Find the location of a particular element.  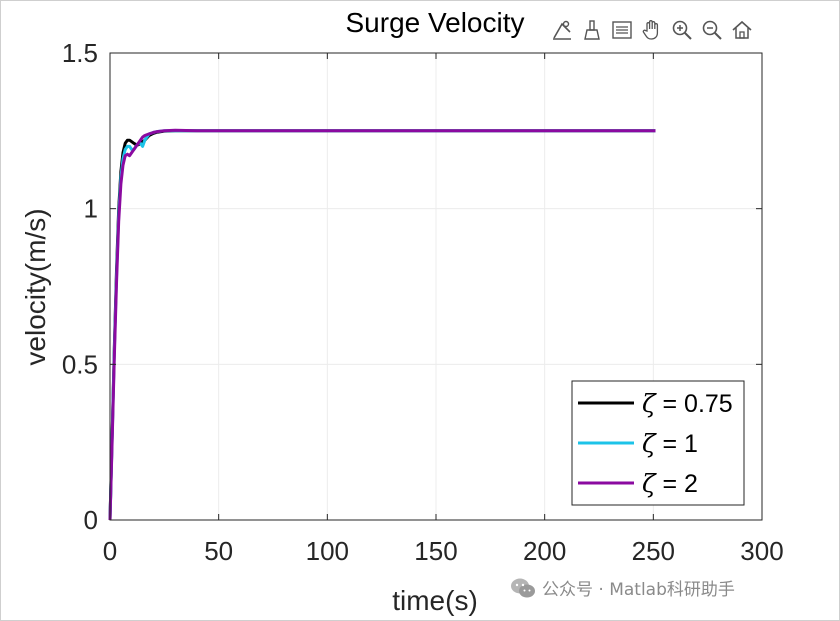

home-icon is located at coordinates (742, 30).